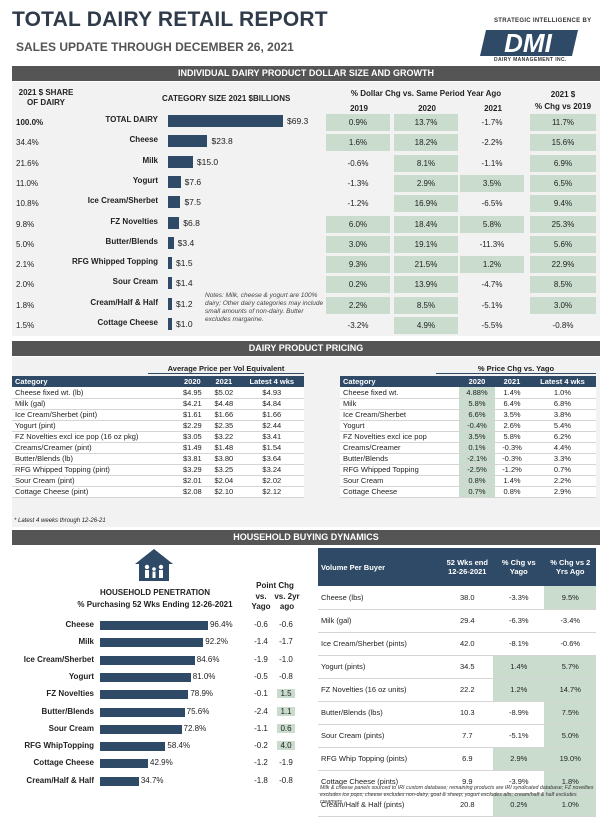 The height and width of the screenshot is (819, 612). What do you see at coordinates (261, 624) in the screenshot?
I see `hp-pt-yago: -0.6` at bounding box center [261, 624].